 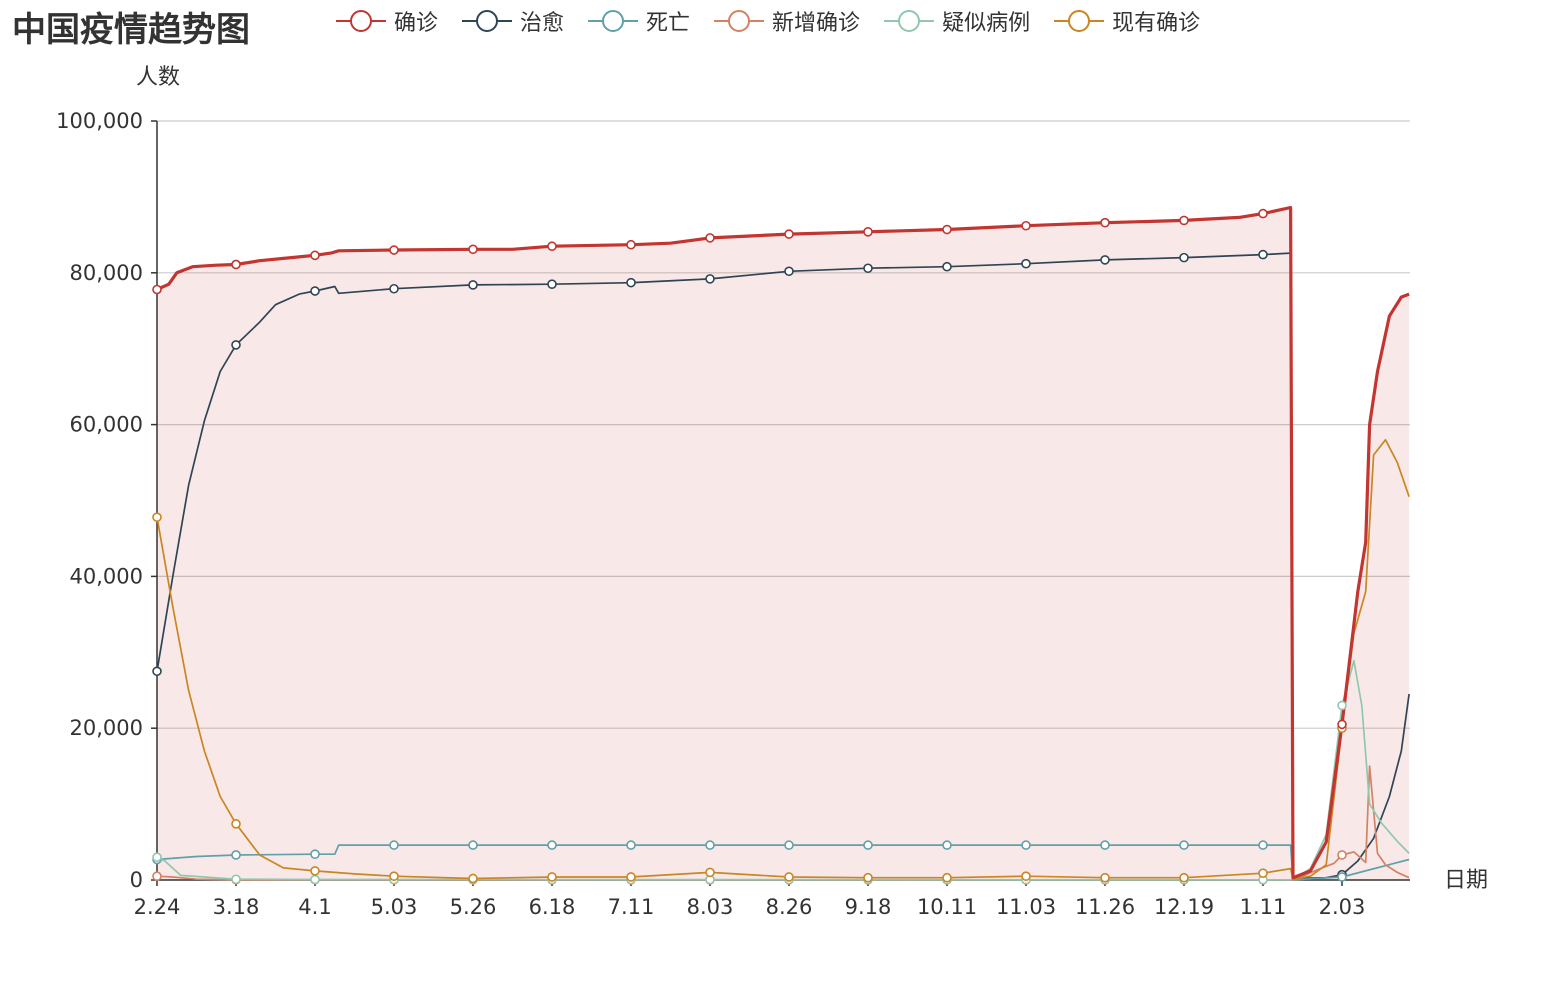 What do you see at coordinates (783, 823) in the screenshot?
I see `series-line` at bounding box center [783, 823].